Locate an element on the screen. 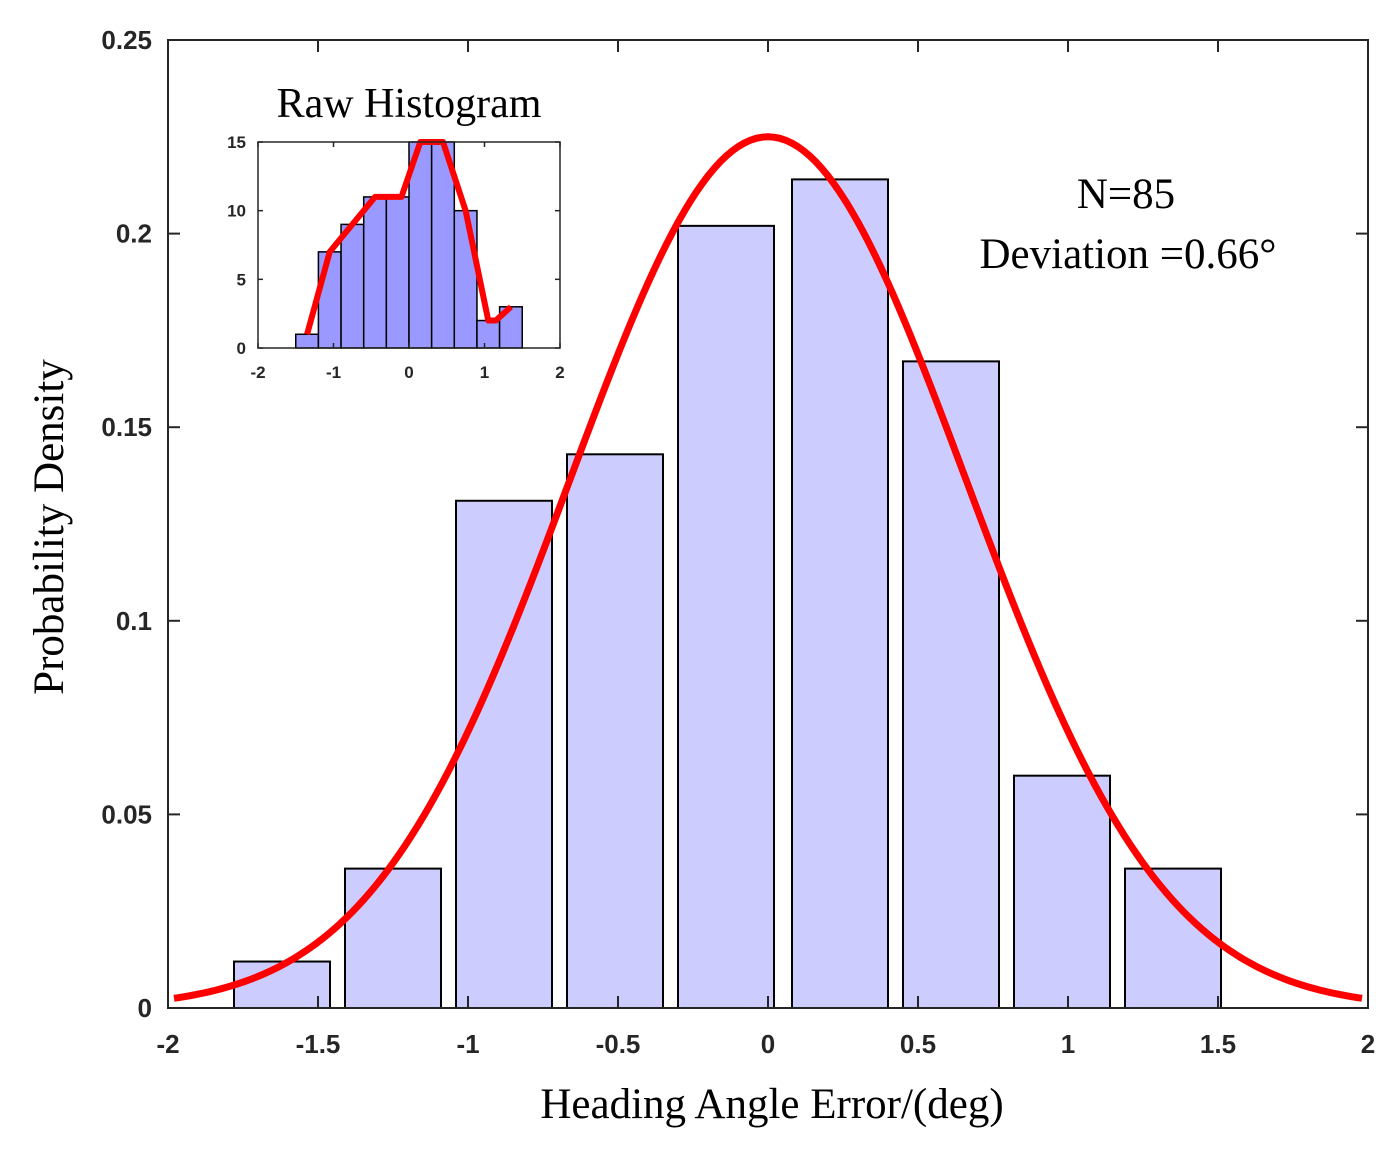  inset-y-tick-label: 0 is located at coordinates (241, 348).